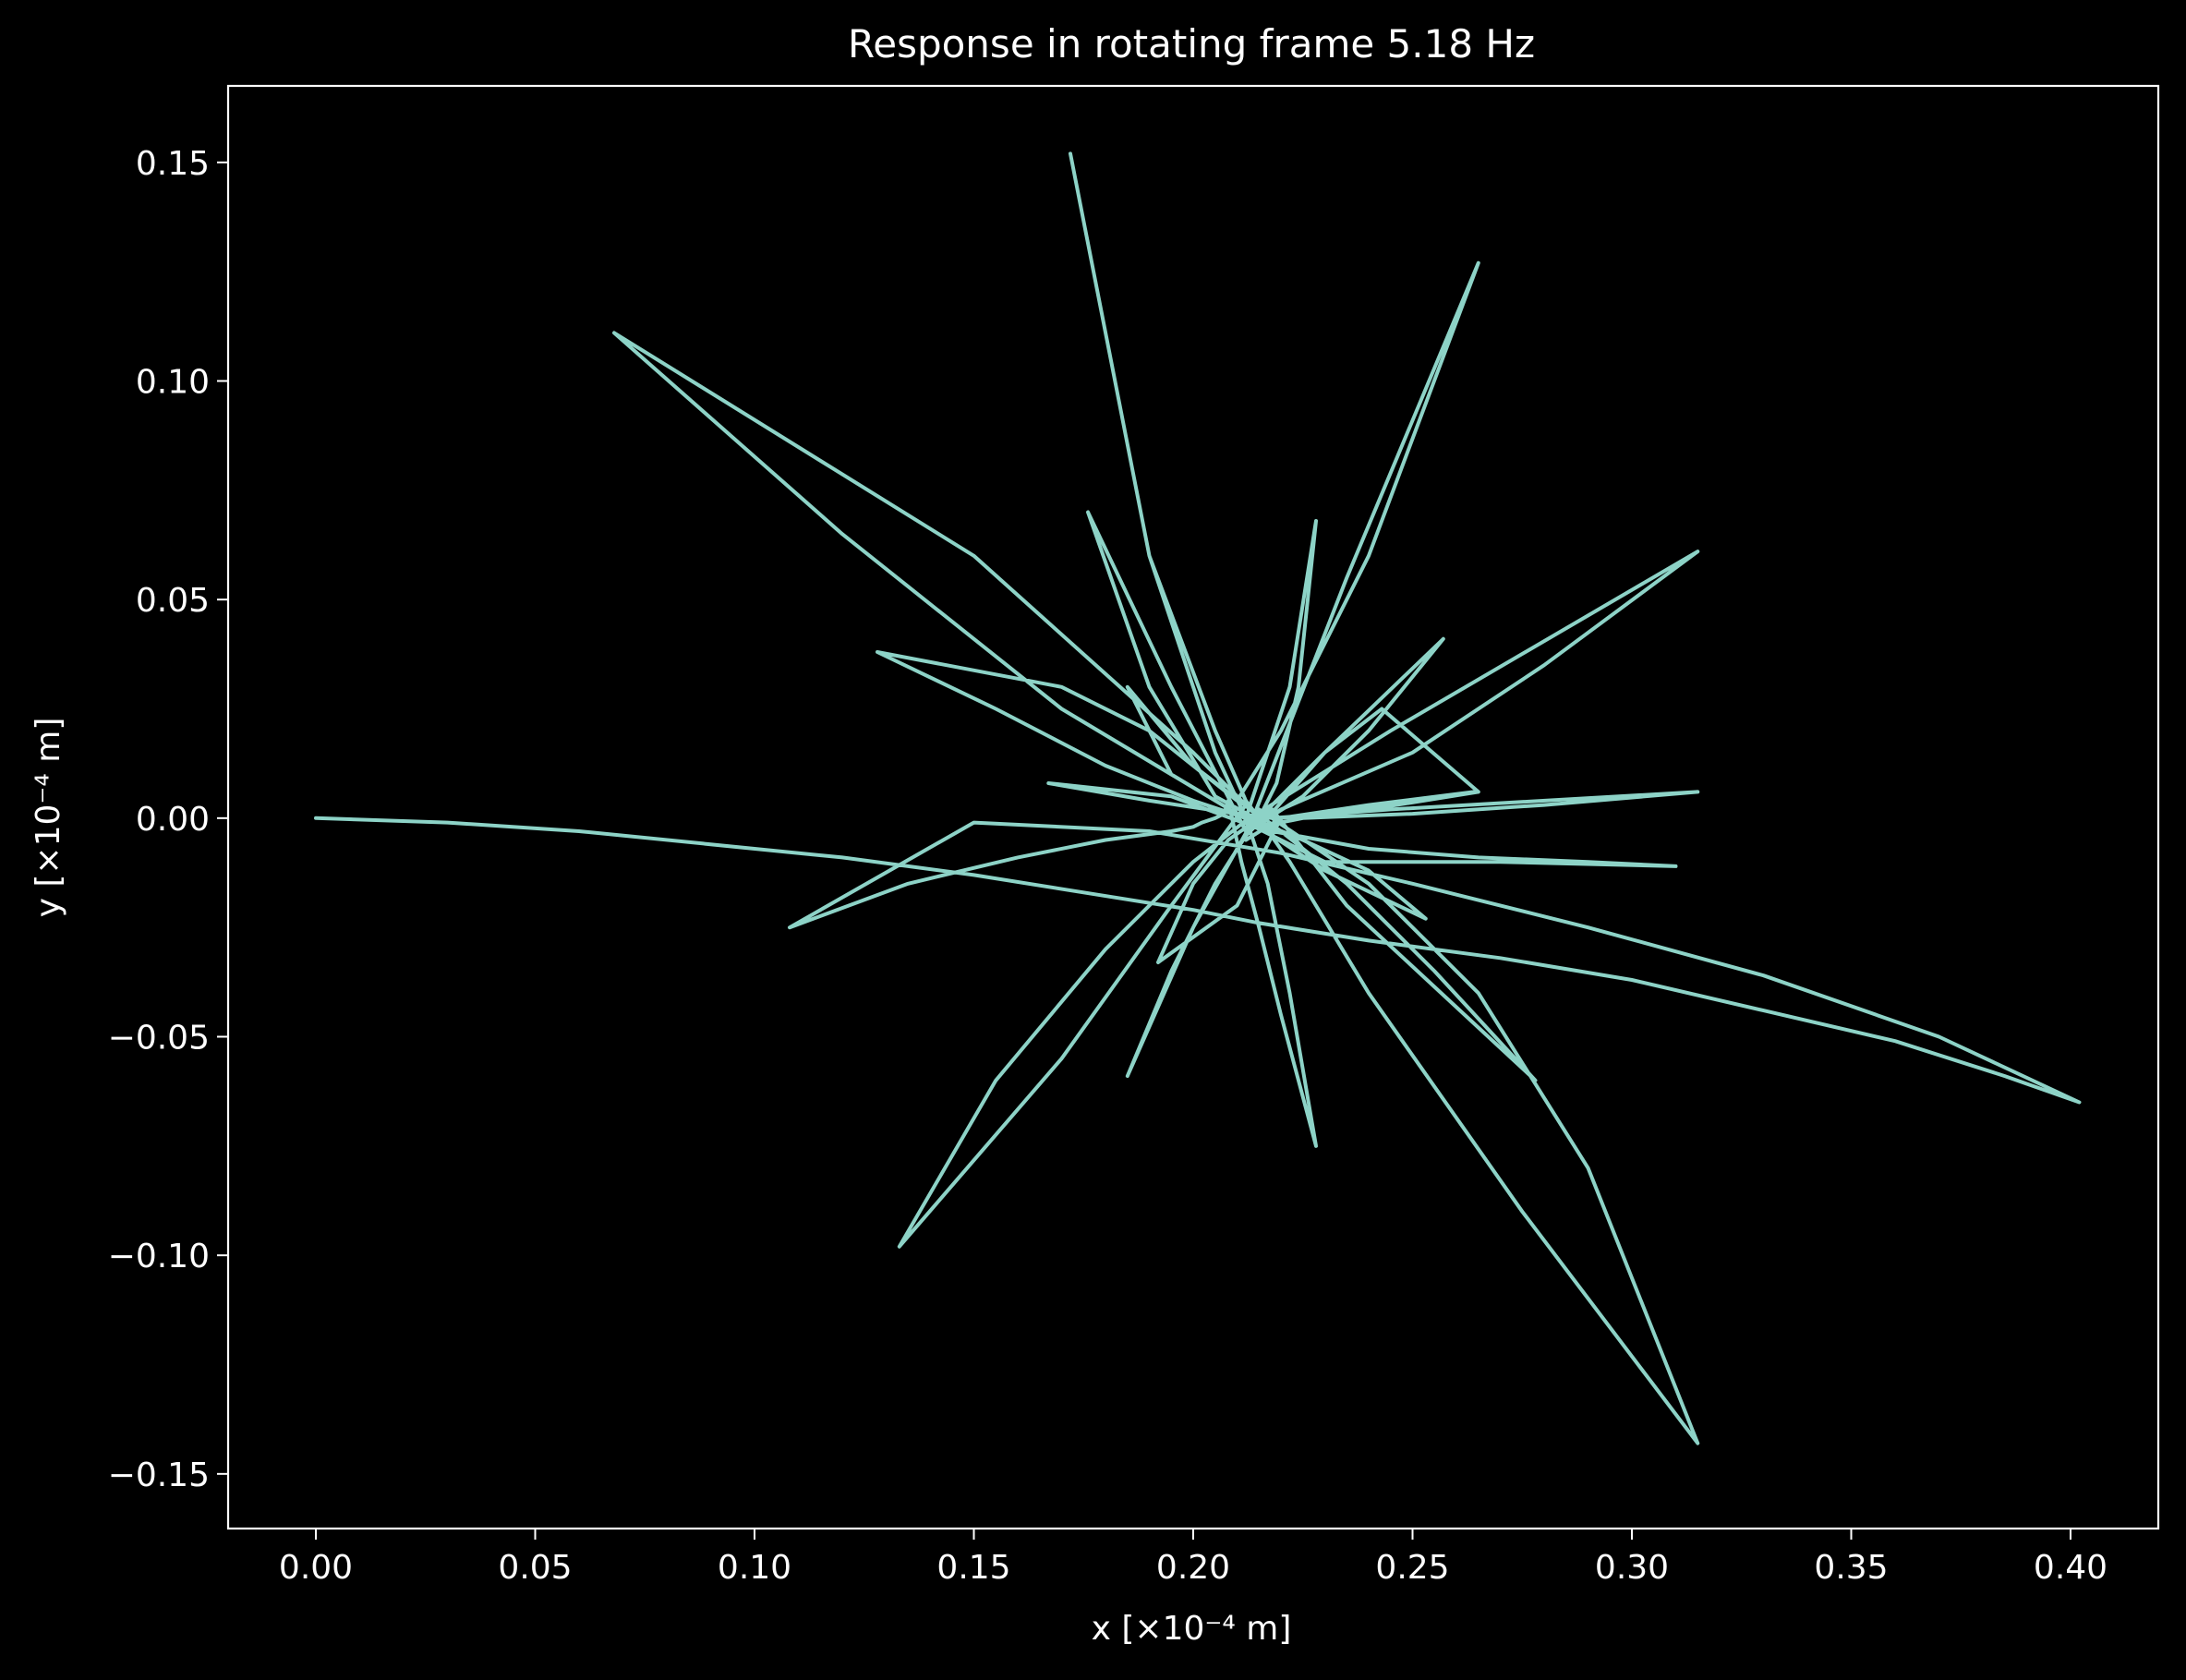  I want to click on x-tick-label: 0.05, so click(535, 1568).